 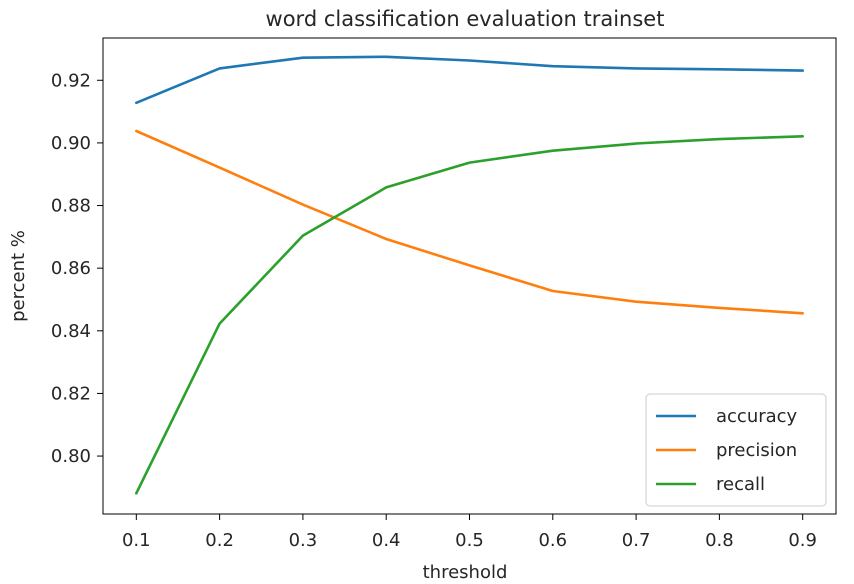 I want to click on x-tick-label: 0.9, so click(x=802, y=540).